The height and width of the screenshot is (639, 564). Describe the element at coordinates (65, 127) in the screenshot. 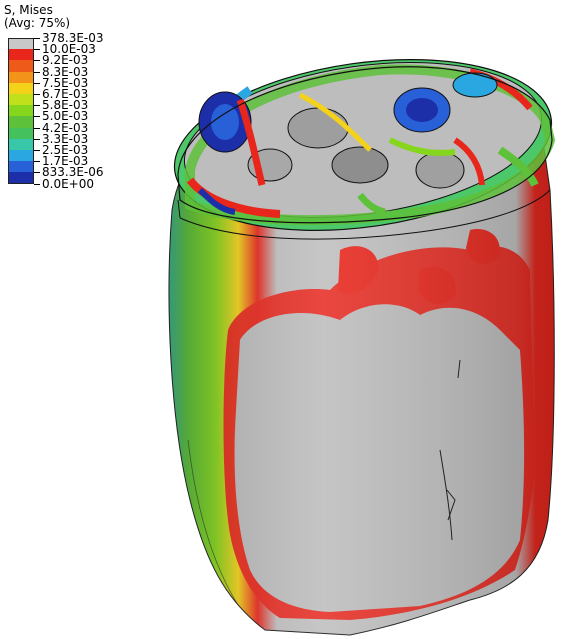

I see `legend-label: 4.2E-03` at that location.